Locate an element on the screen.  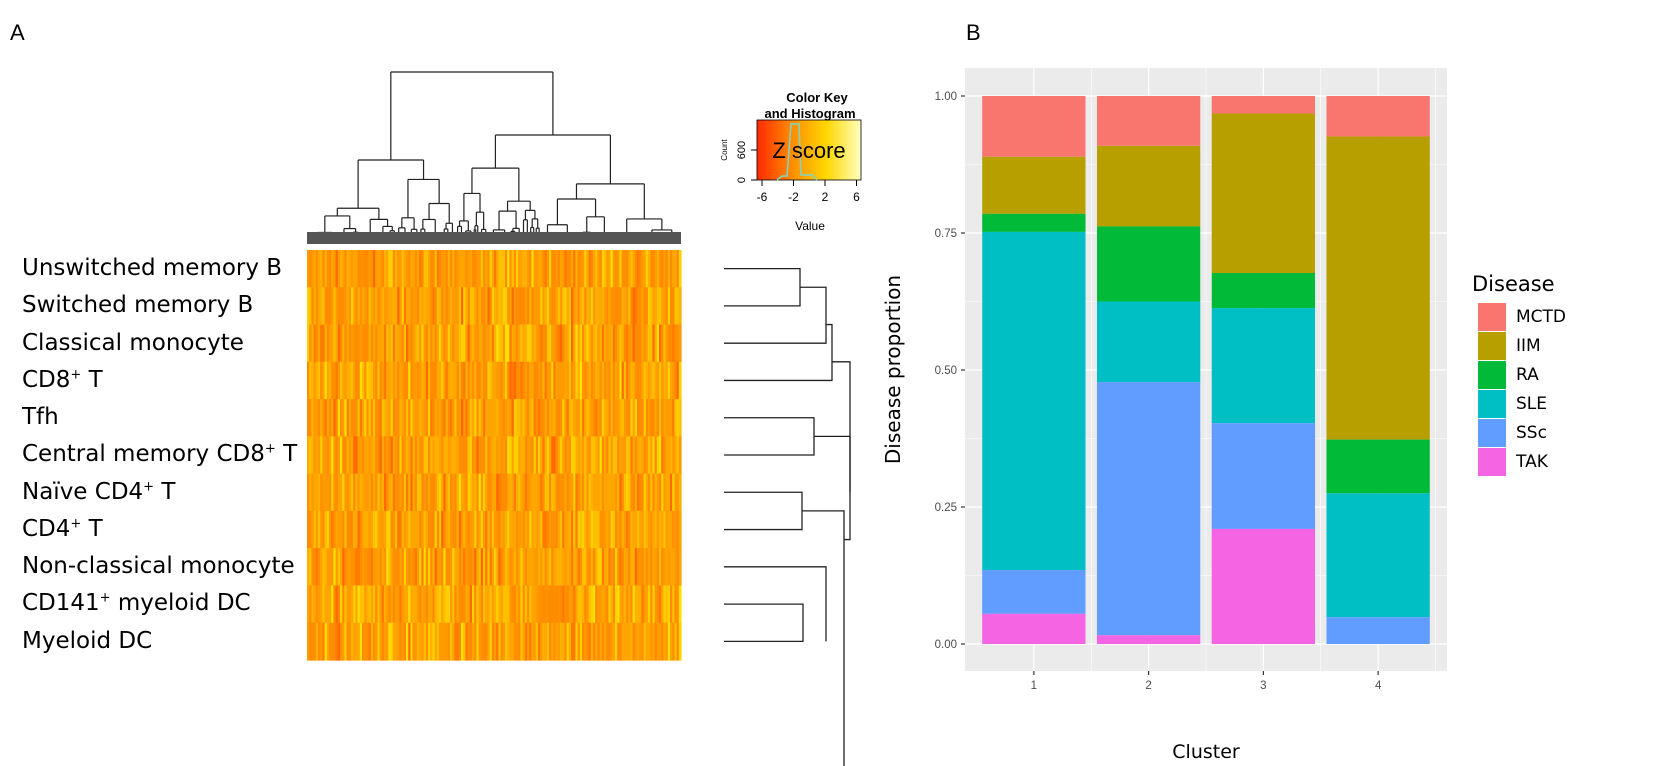
row-label-superscript: + is located at coordinates (149, 486).